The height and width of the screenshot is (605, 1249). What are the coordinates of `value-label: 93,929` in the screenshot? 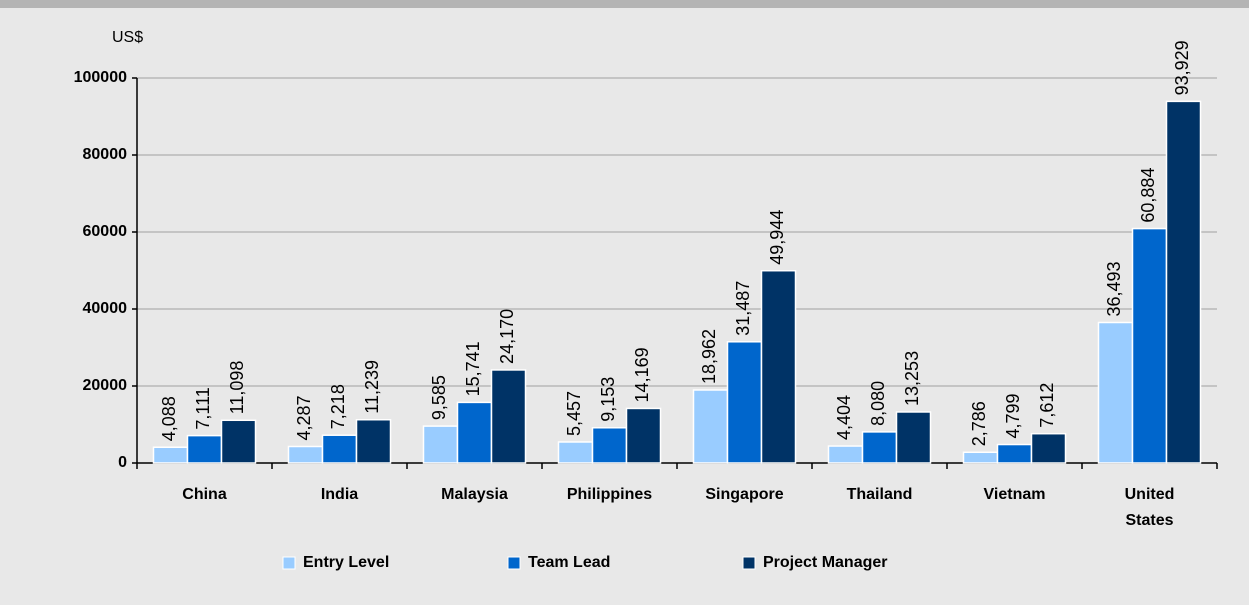 It's located at (1182, 67).